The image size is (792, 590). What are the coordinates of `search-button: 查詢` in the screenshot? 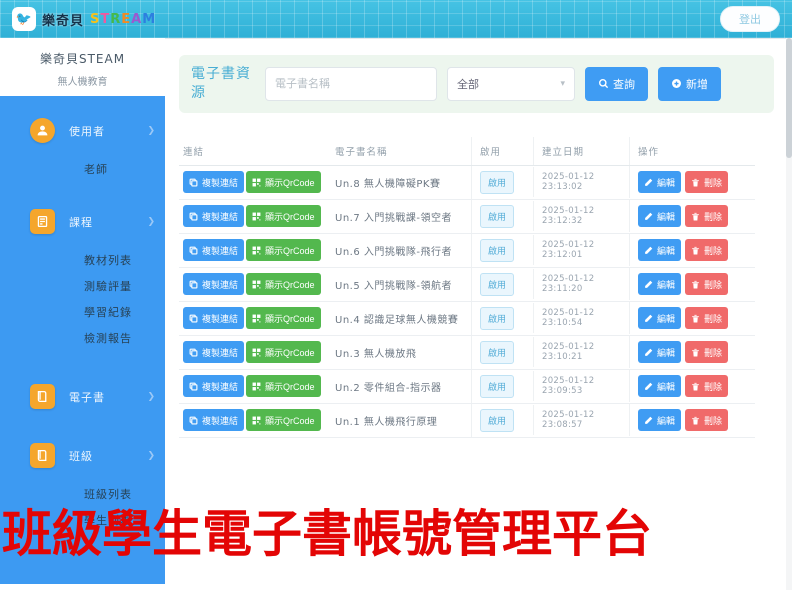 It's located at (616, 83).